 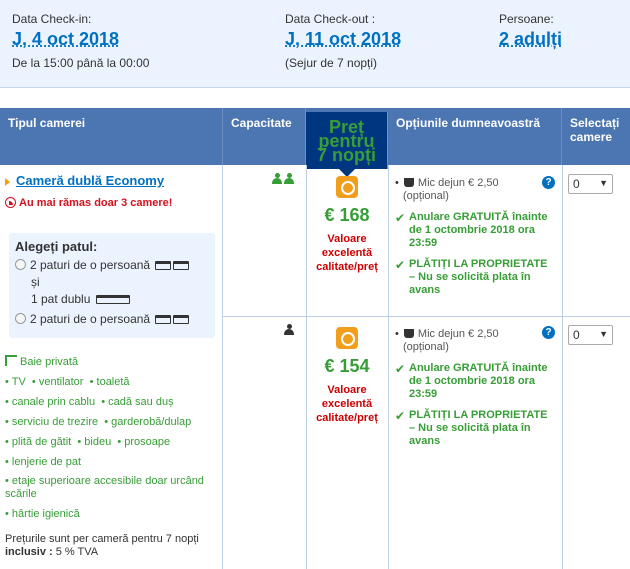 What do you see at coordinates (590, 184) in the screenshot?
I see `offer-1-room-select: 0 ▼` at bounding box center [590, 184].